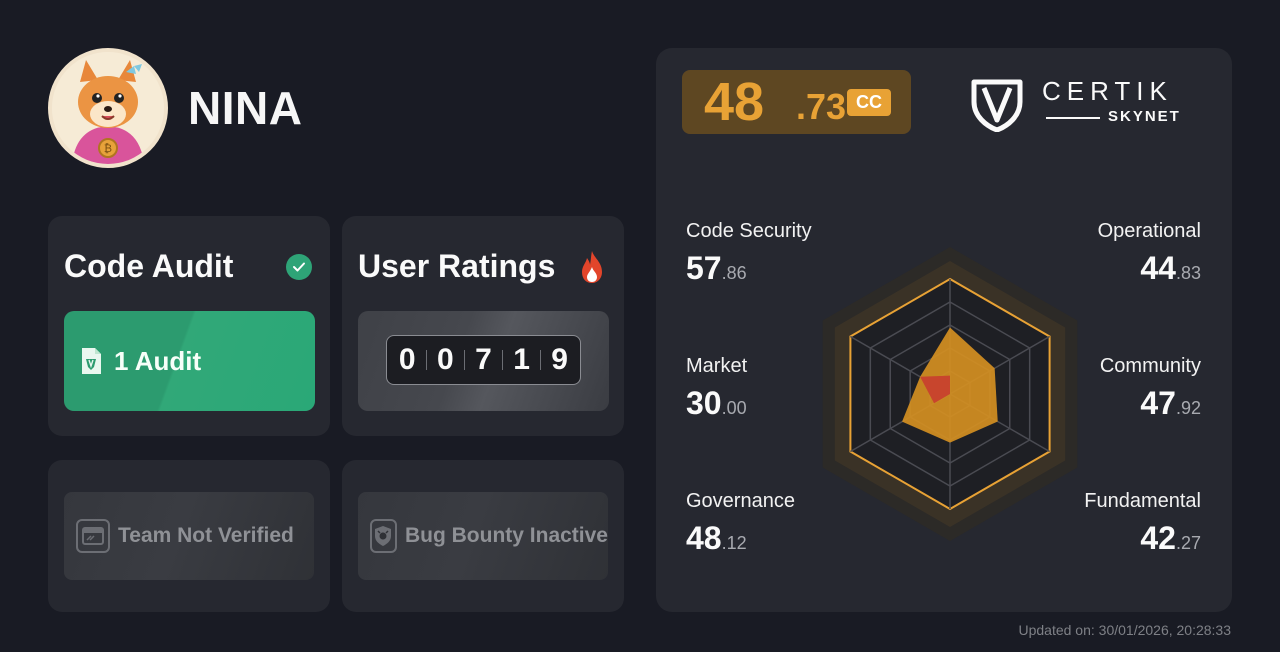 The image size is (1280, 652). I want to click on metric-int: 44, so click(1158, 268).